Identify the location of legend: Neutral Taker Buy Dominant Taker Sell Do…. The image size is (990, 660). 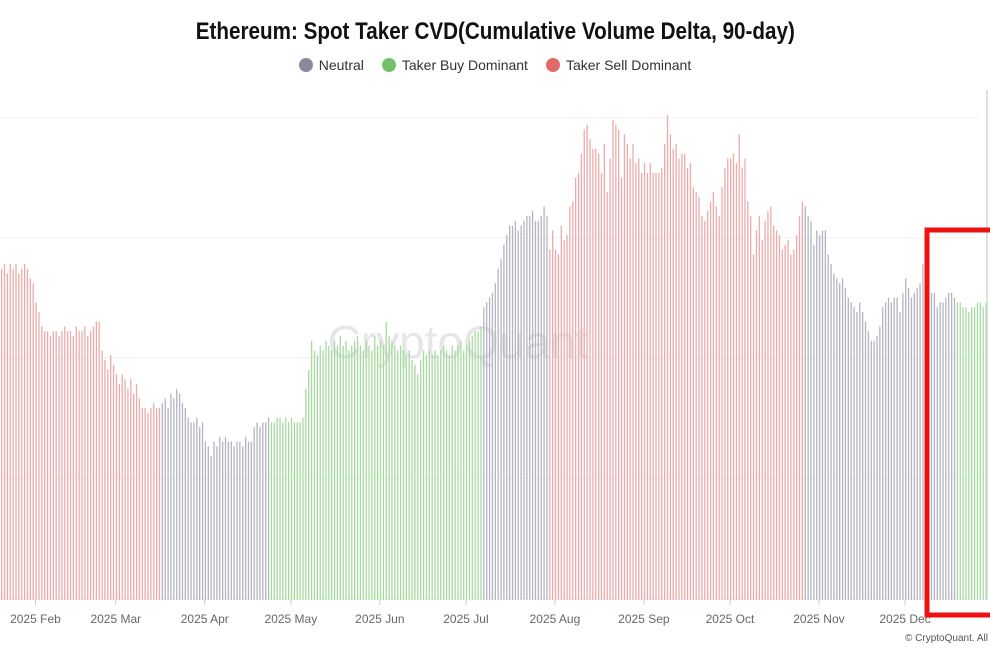
(495, 65).